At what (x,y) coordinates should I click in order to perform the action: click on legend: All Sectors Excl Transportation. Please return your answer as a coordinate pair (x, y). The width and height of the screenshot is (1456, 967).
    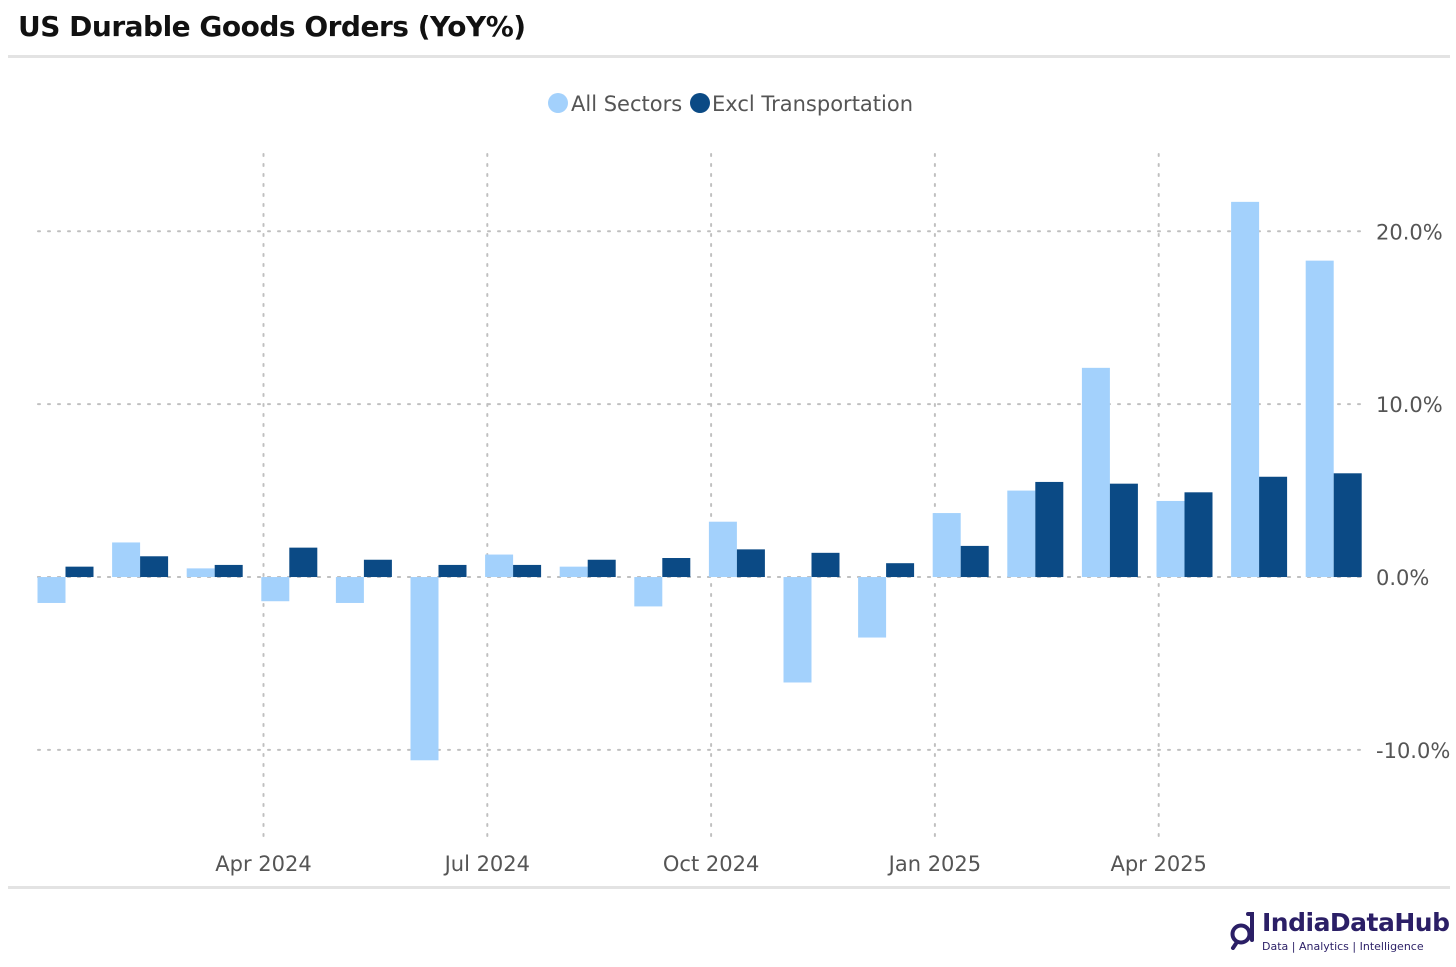
    Looking at the image, I should click on (730, 104).